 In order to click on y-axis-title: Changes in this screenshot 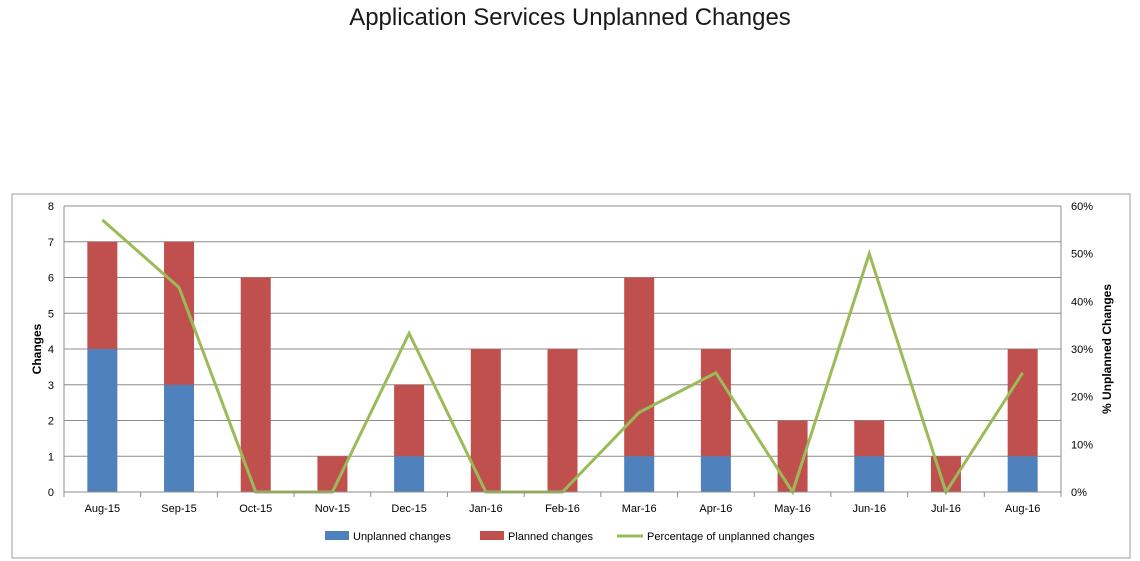, I will do `click(37, 348)`.